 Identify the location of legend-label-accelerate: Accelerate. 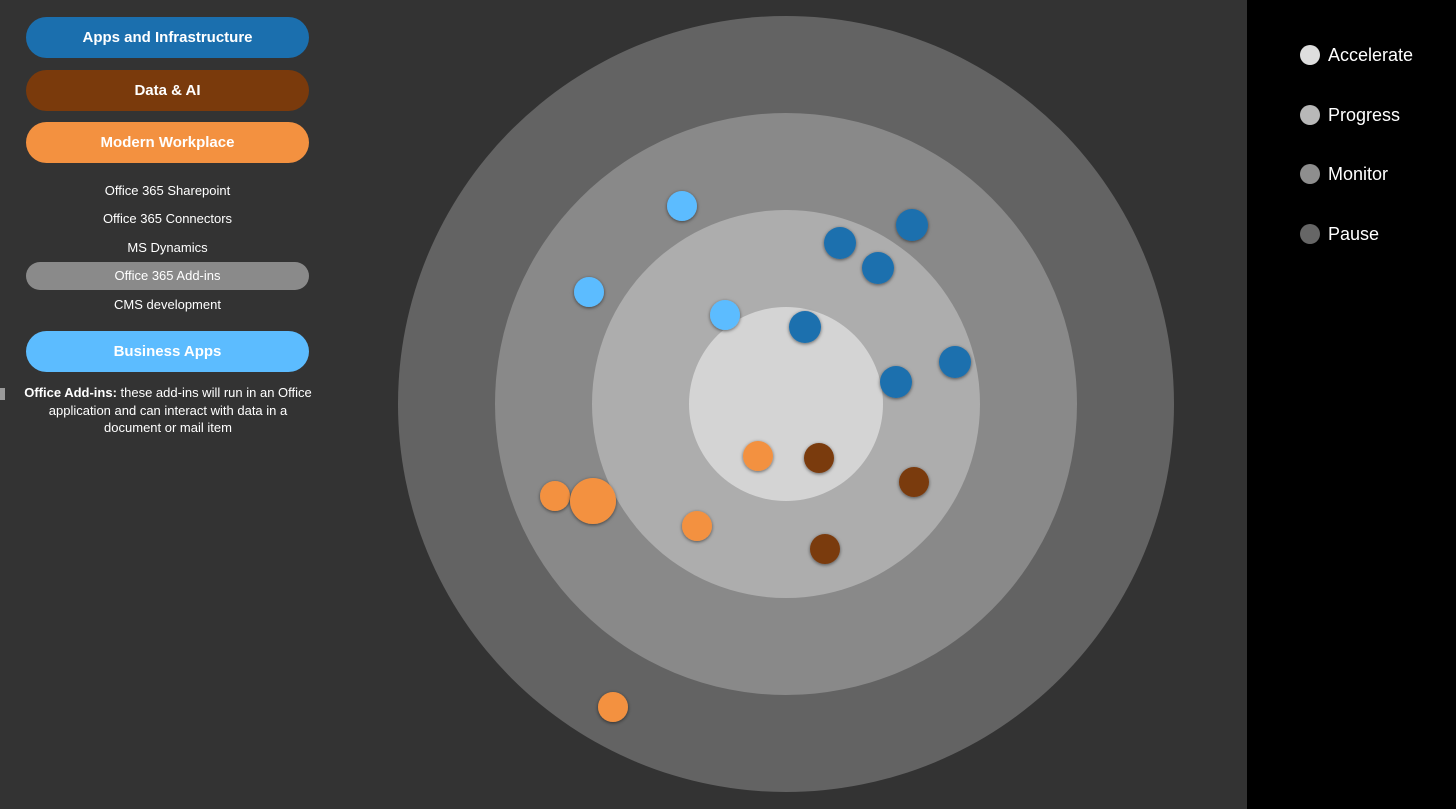
(1371, 54).